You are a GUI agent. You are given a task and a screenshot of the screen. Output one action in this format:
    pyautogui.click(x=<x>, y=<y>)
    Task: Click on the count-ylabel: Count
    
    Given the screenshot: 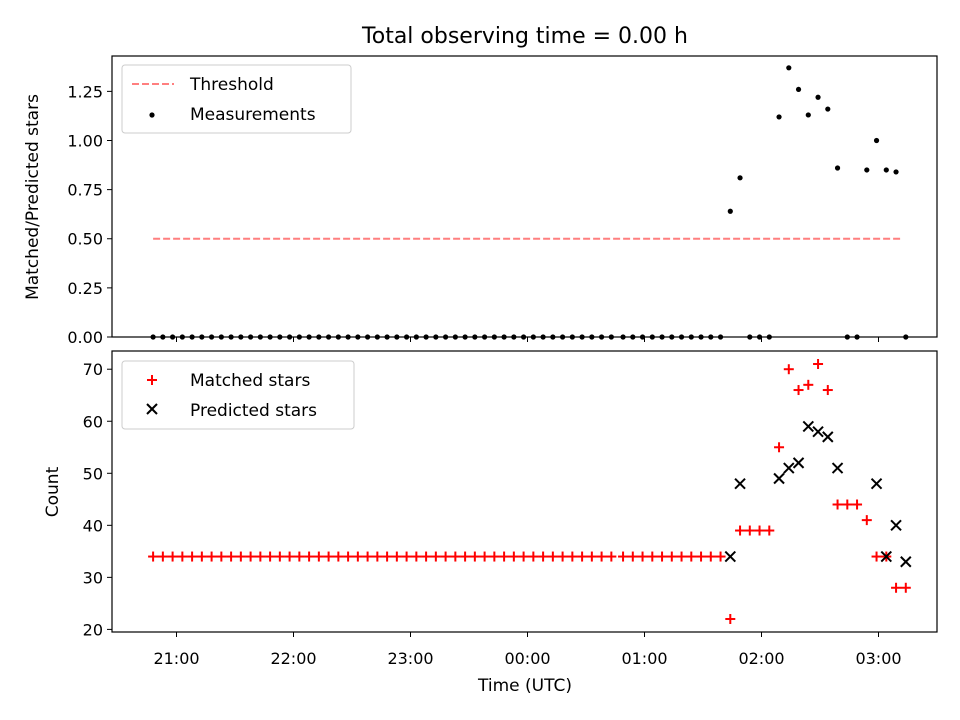 What is the action you would take?
    pyautogui.click(x=53, y=491)
    